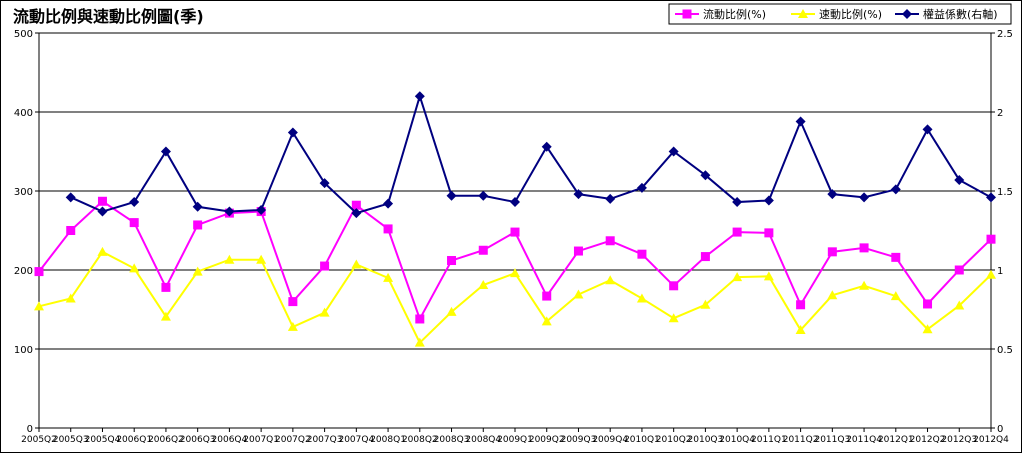  Describe the element at coordinates (801, 440) in the screenshot. I see `x-tick-label: 2011Q2` at that location.